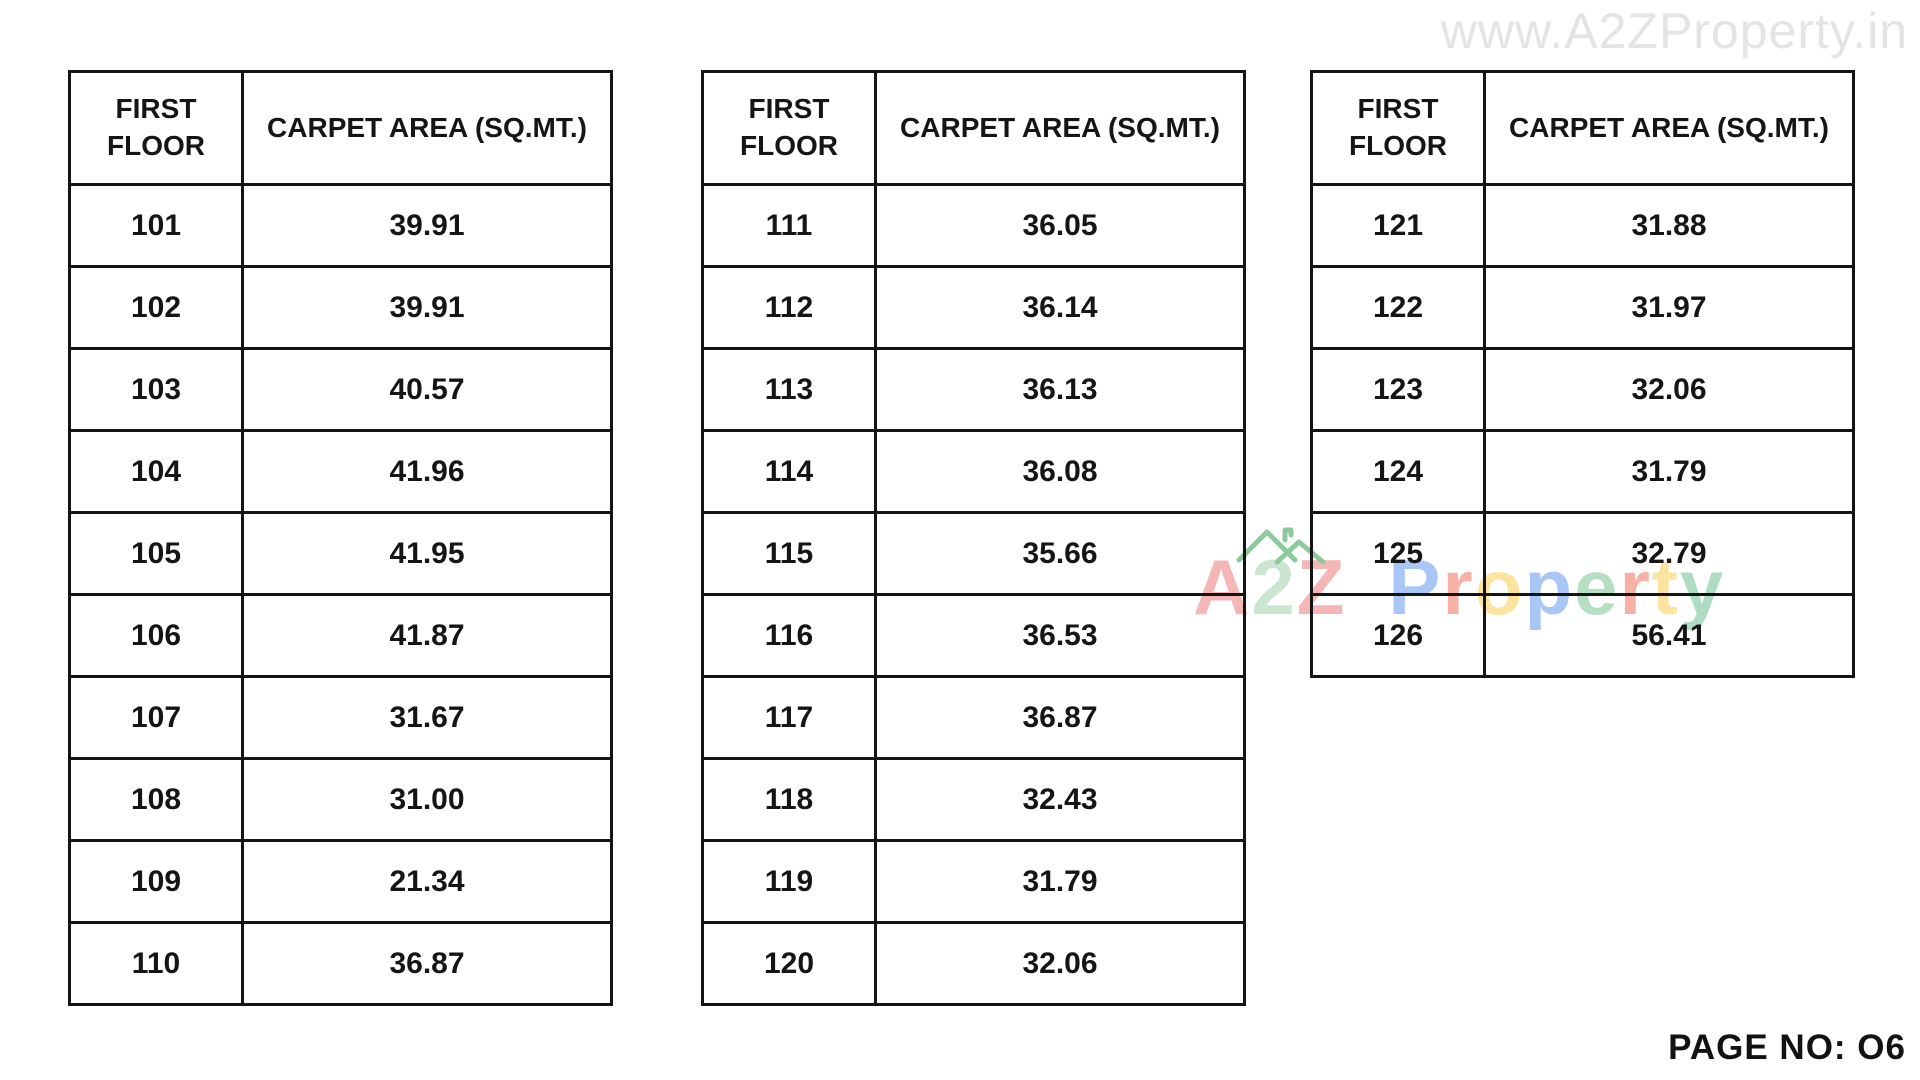  What do you see at coordinates (1060, 389) in the screenshot?
I see `area-cell: 36.13` at bounding box center [1060, 389].